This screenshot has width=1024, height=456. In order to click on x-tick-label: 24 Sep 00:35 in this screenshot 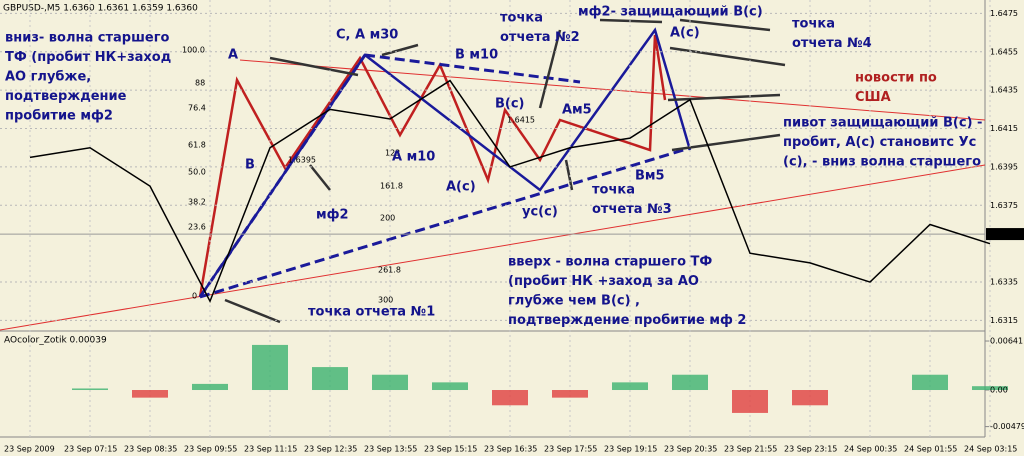, I will do `click(870, 449)`.